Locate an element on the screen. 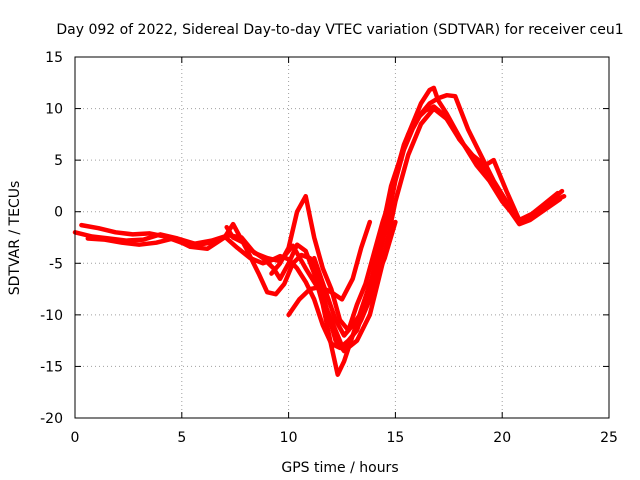 This screenshot has width=640, height=480. x-tick-label: 10 is located at coordinates (289, 438).